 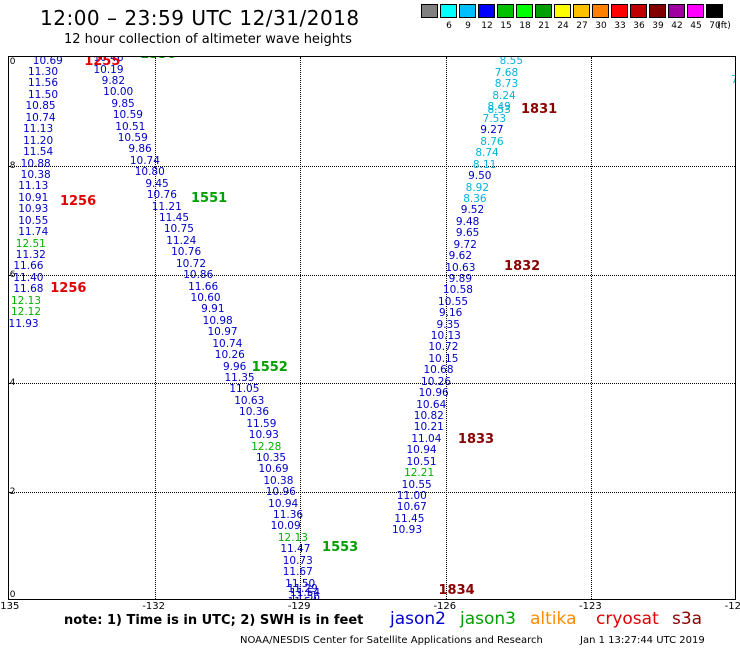 What do you see at coordinates (285, 526) in the screenshot?
I see `wave-height-observation: 10.09` at bounding box center [285, 526].